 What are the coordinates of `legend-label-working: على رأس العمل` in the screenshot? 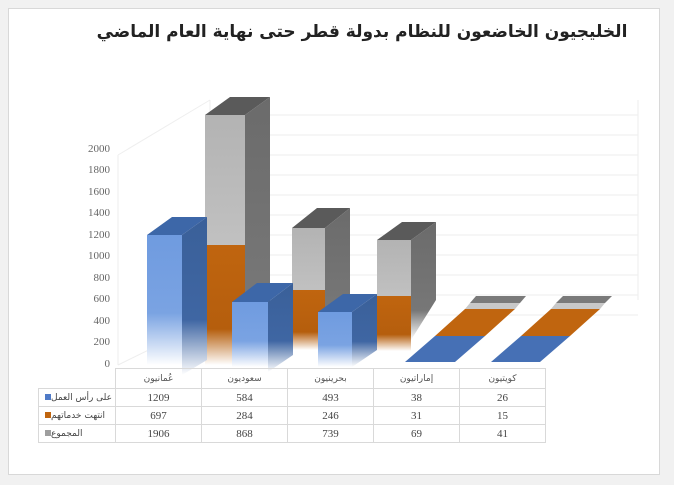 It's located at (77, 397).